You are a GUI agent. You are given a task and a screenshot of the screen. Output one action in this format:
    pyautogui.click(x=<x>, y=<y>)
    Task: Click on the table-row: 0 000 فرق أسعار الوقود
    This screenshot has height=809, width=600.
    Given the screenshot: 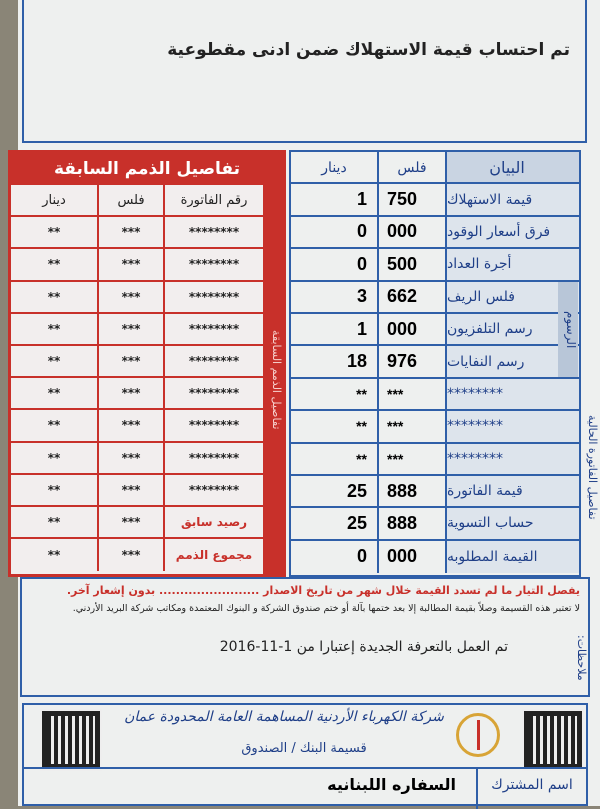 What is the action you would take?
    pyautogui.click(x=435, y=233)
    